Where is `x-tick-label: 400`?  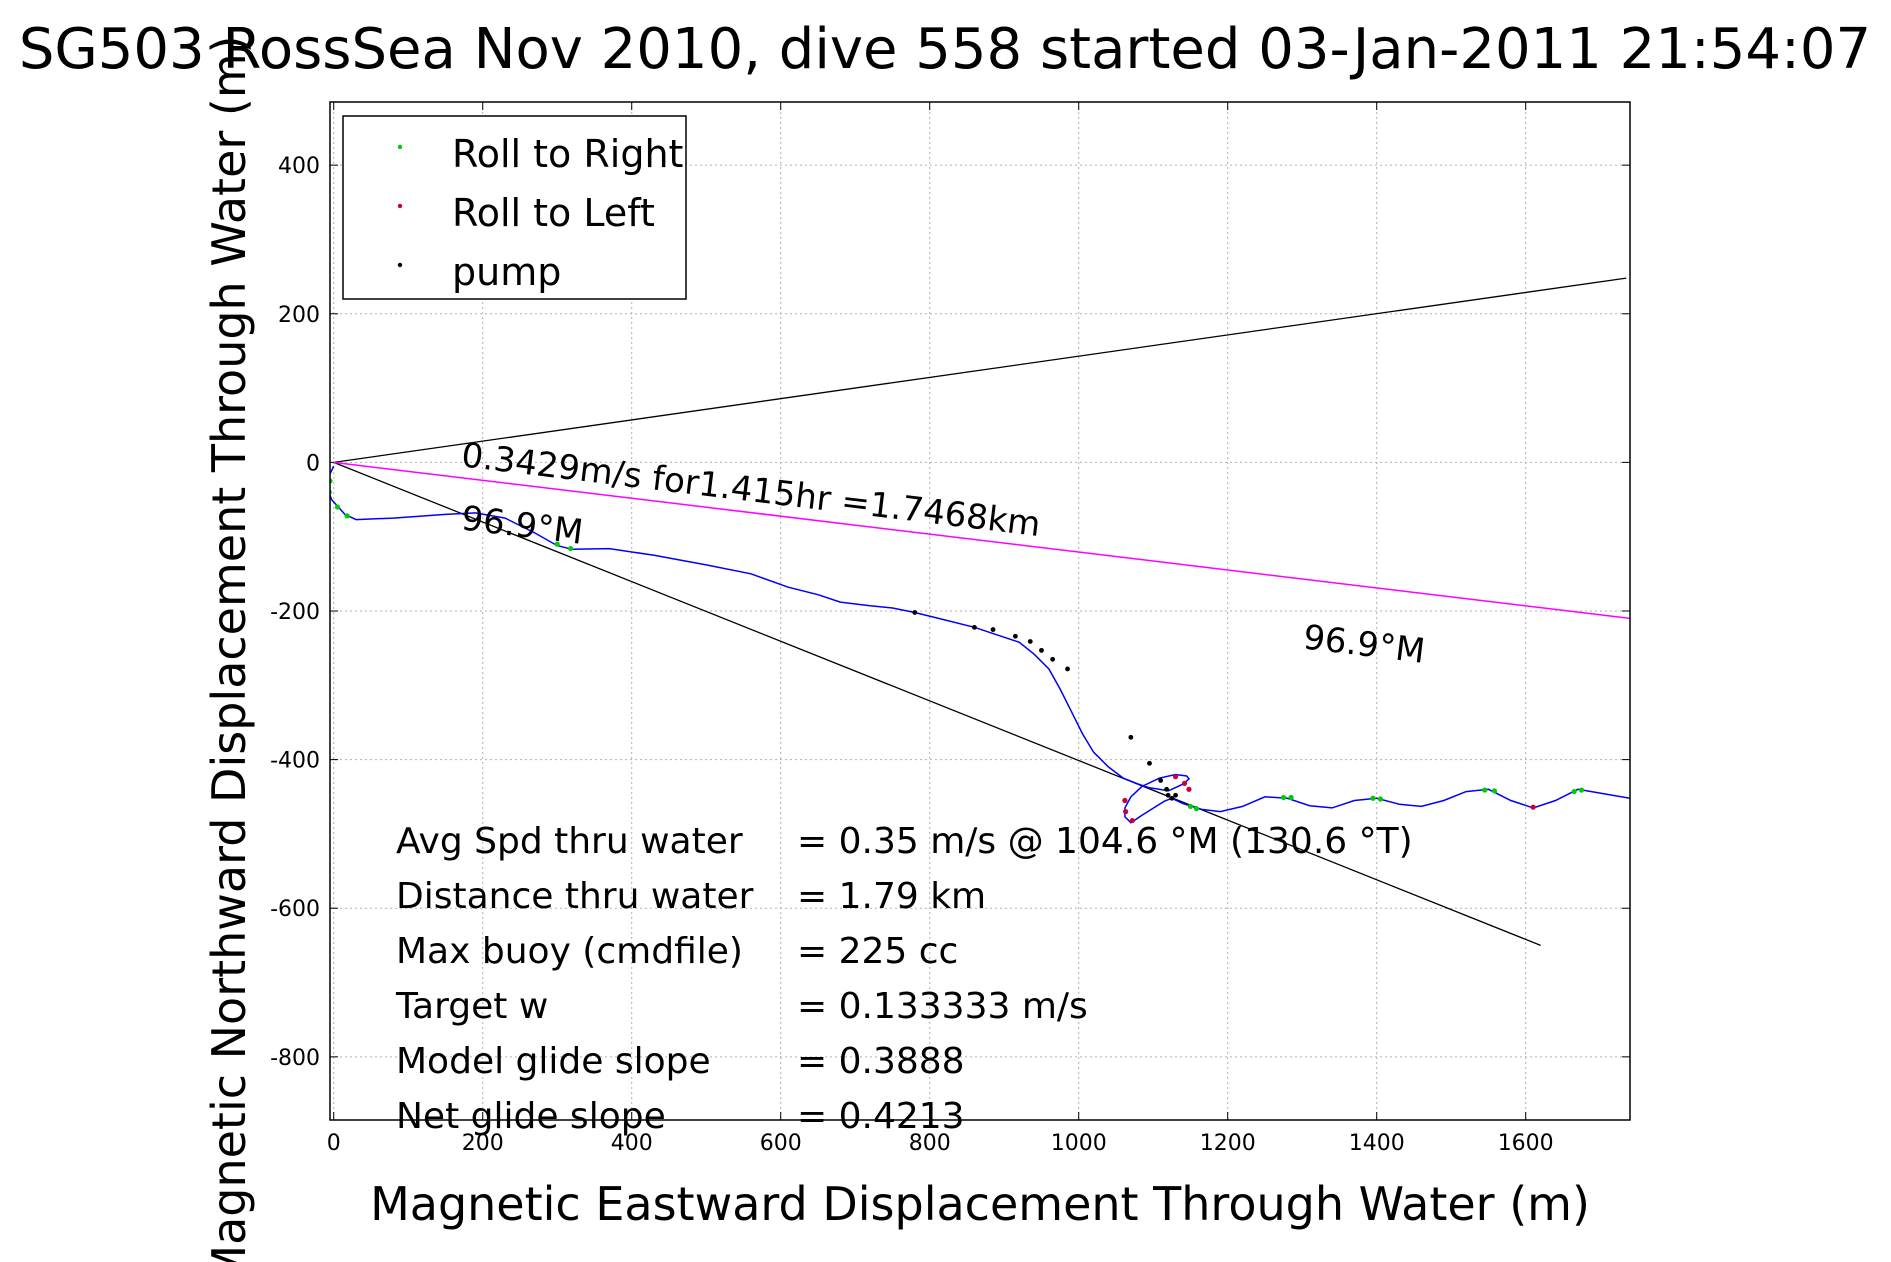 x-tick-label: 400 is located at coordinates (632, 1143).